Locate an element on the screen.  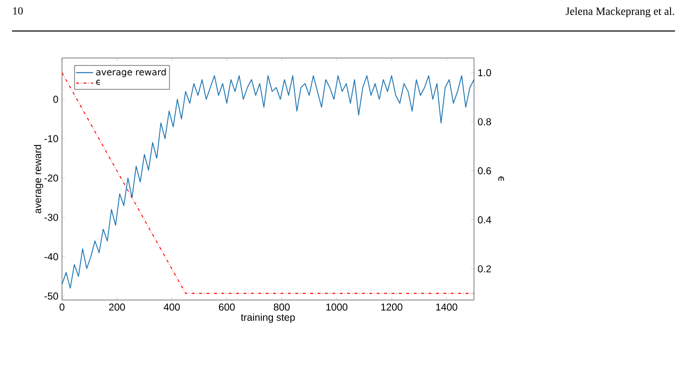
text: Jelena Mackeprang et al. is located at coordinates (620, 12).